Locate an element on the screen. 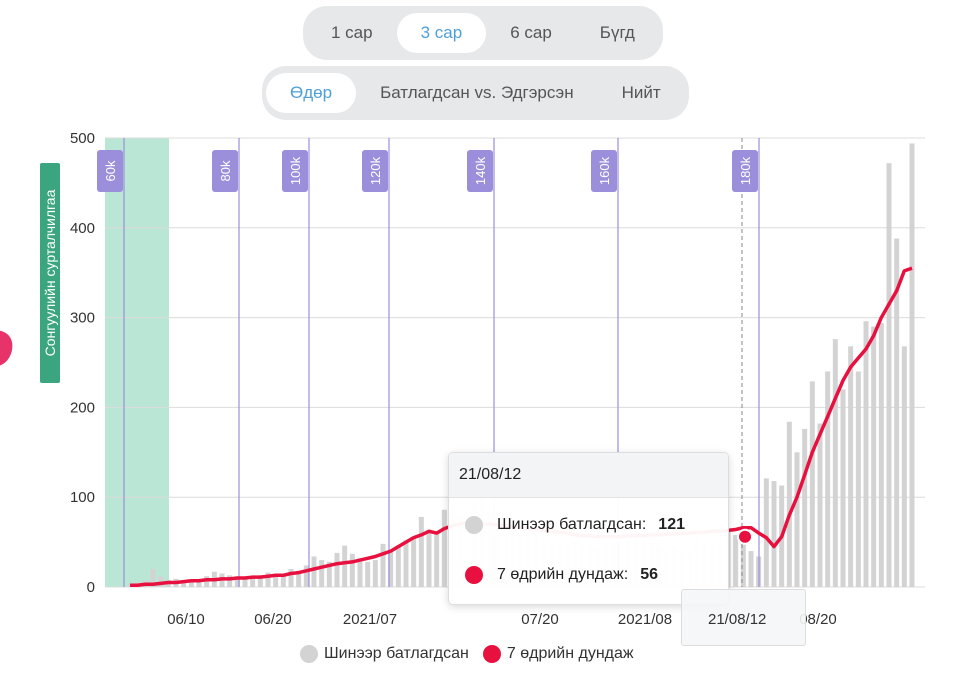 The image size is (975, 681). x-tick-label: 07/20 is located at coordinates (540, 619).